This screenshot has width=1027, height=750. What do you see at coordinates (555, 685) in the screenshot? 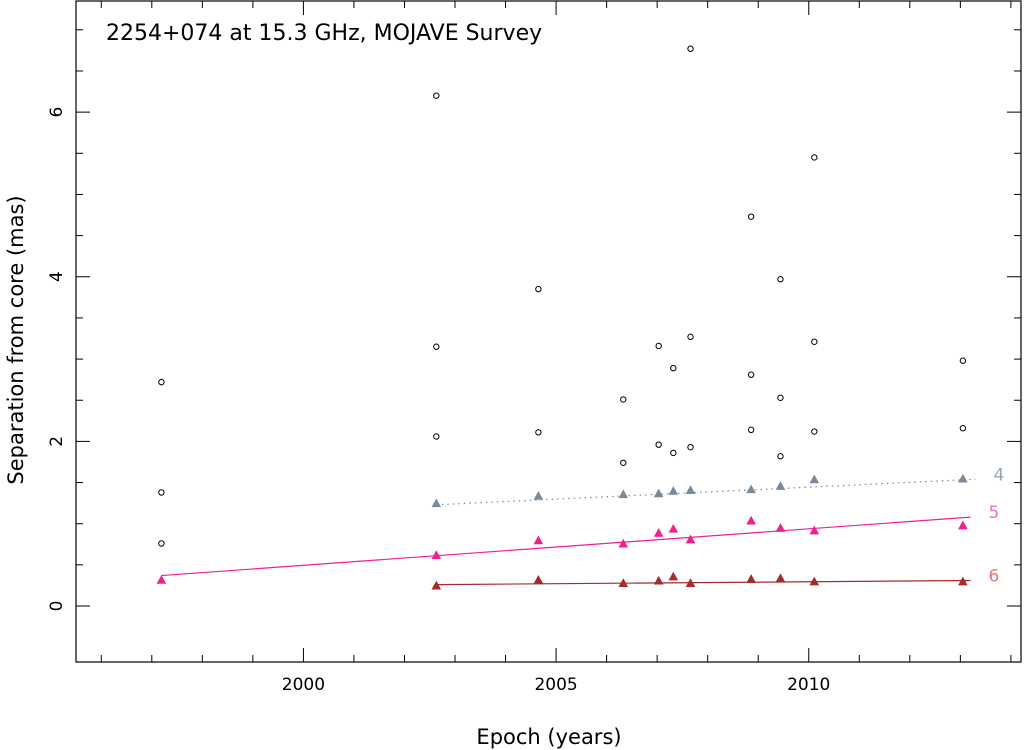
I see `x-tick-label: 2005` at bounding box center [555, 685].